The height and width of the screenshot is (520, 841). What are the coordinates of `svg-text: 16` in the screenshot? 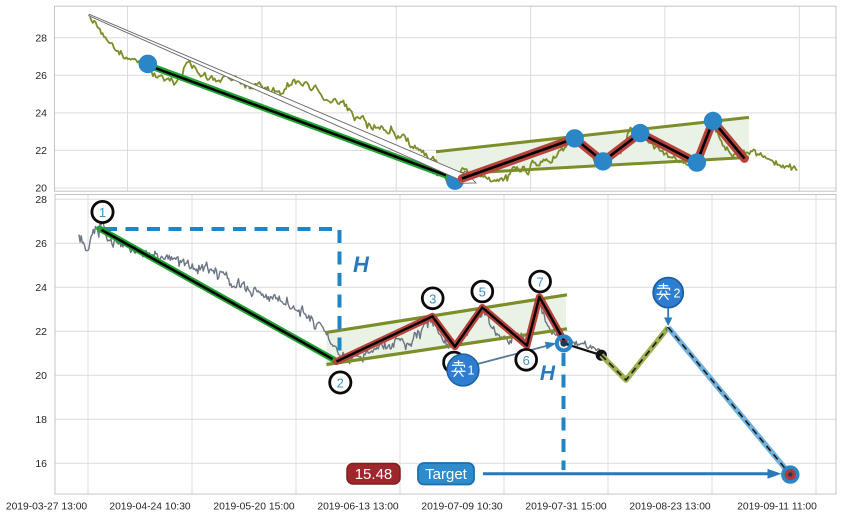 It's located at (41, 464).